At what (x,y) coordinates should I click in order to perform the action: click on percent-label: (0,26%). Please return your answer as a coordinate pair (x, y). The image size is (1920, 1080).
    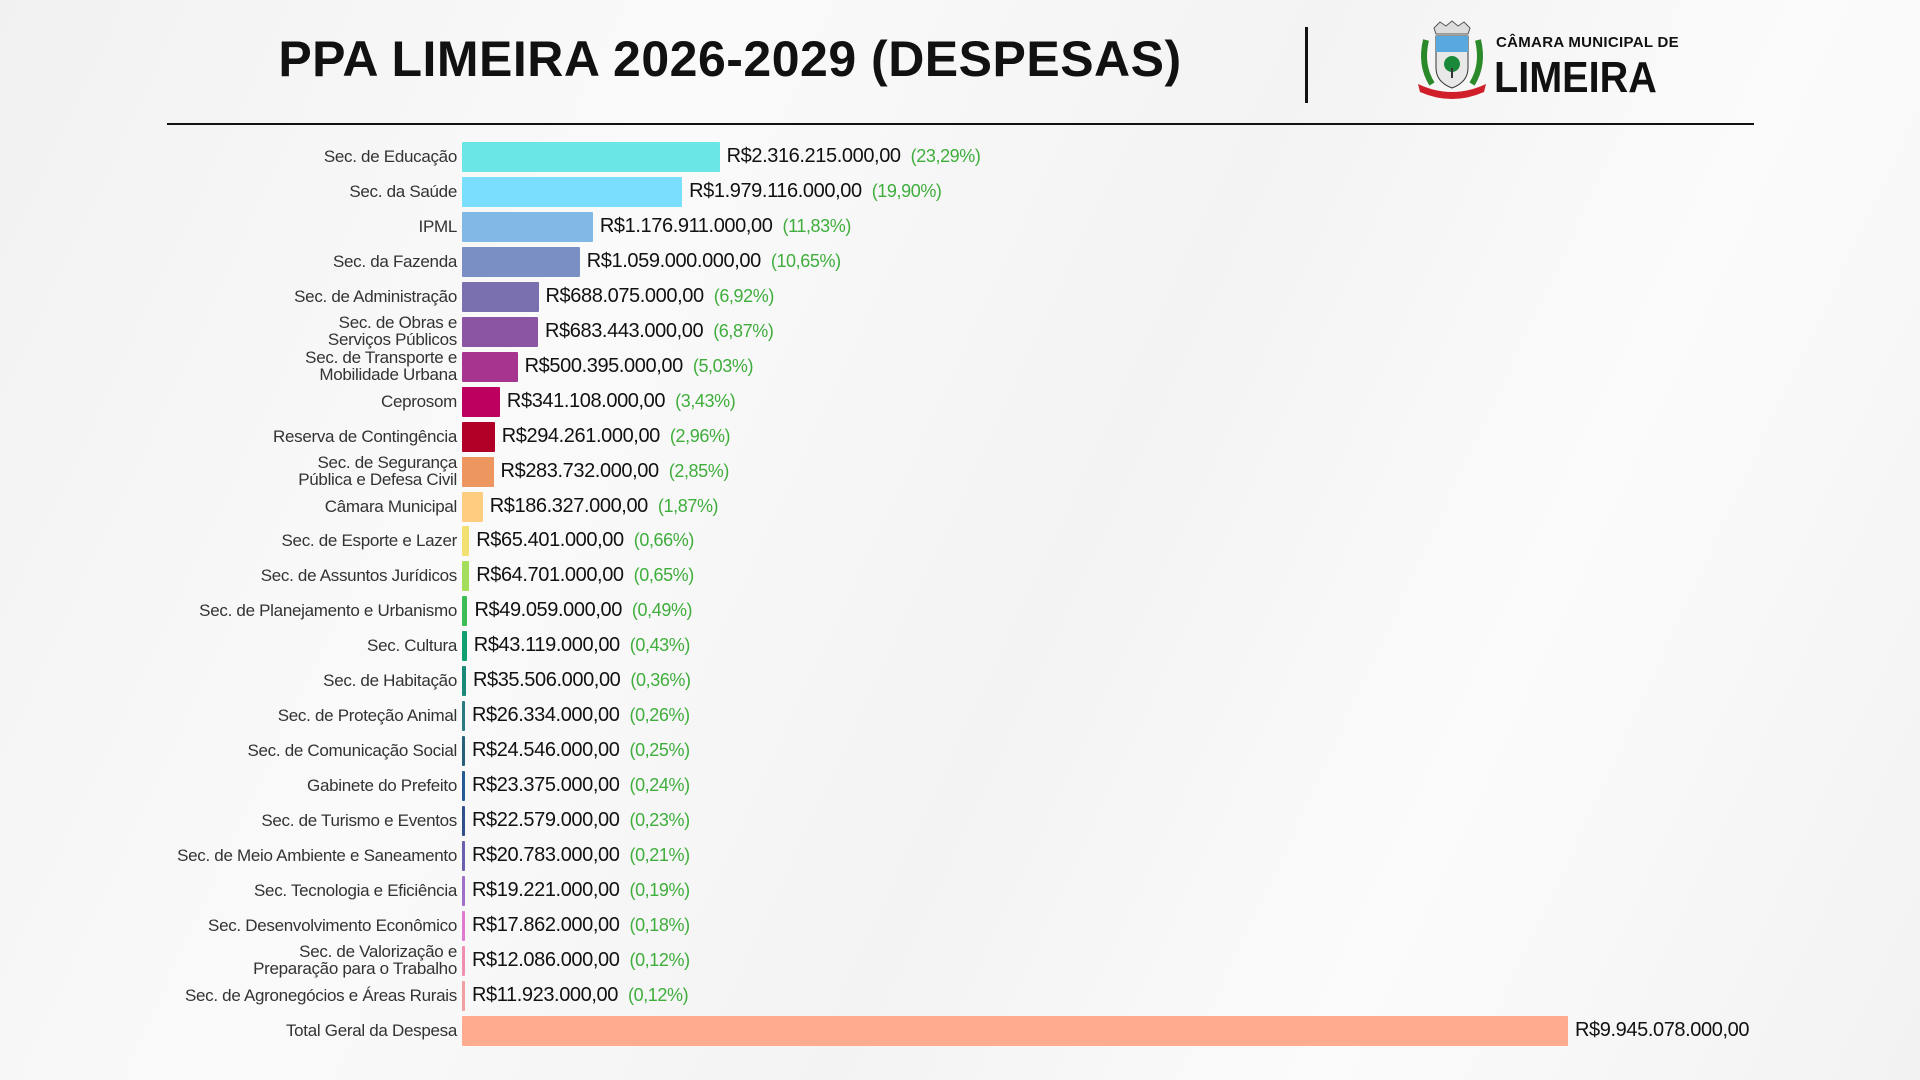
    Looking at the image, I should click on (659, 715).